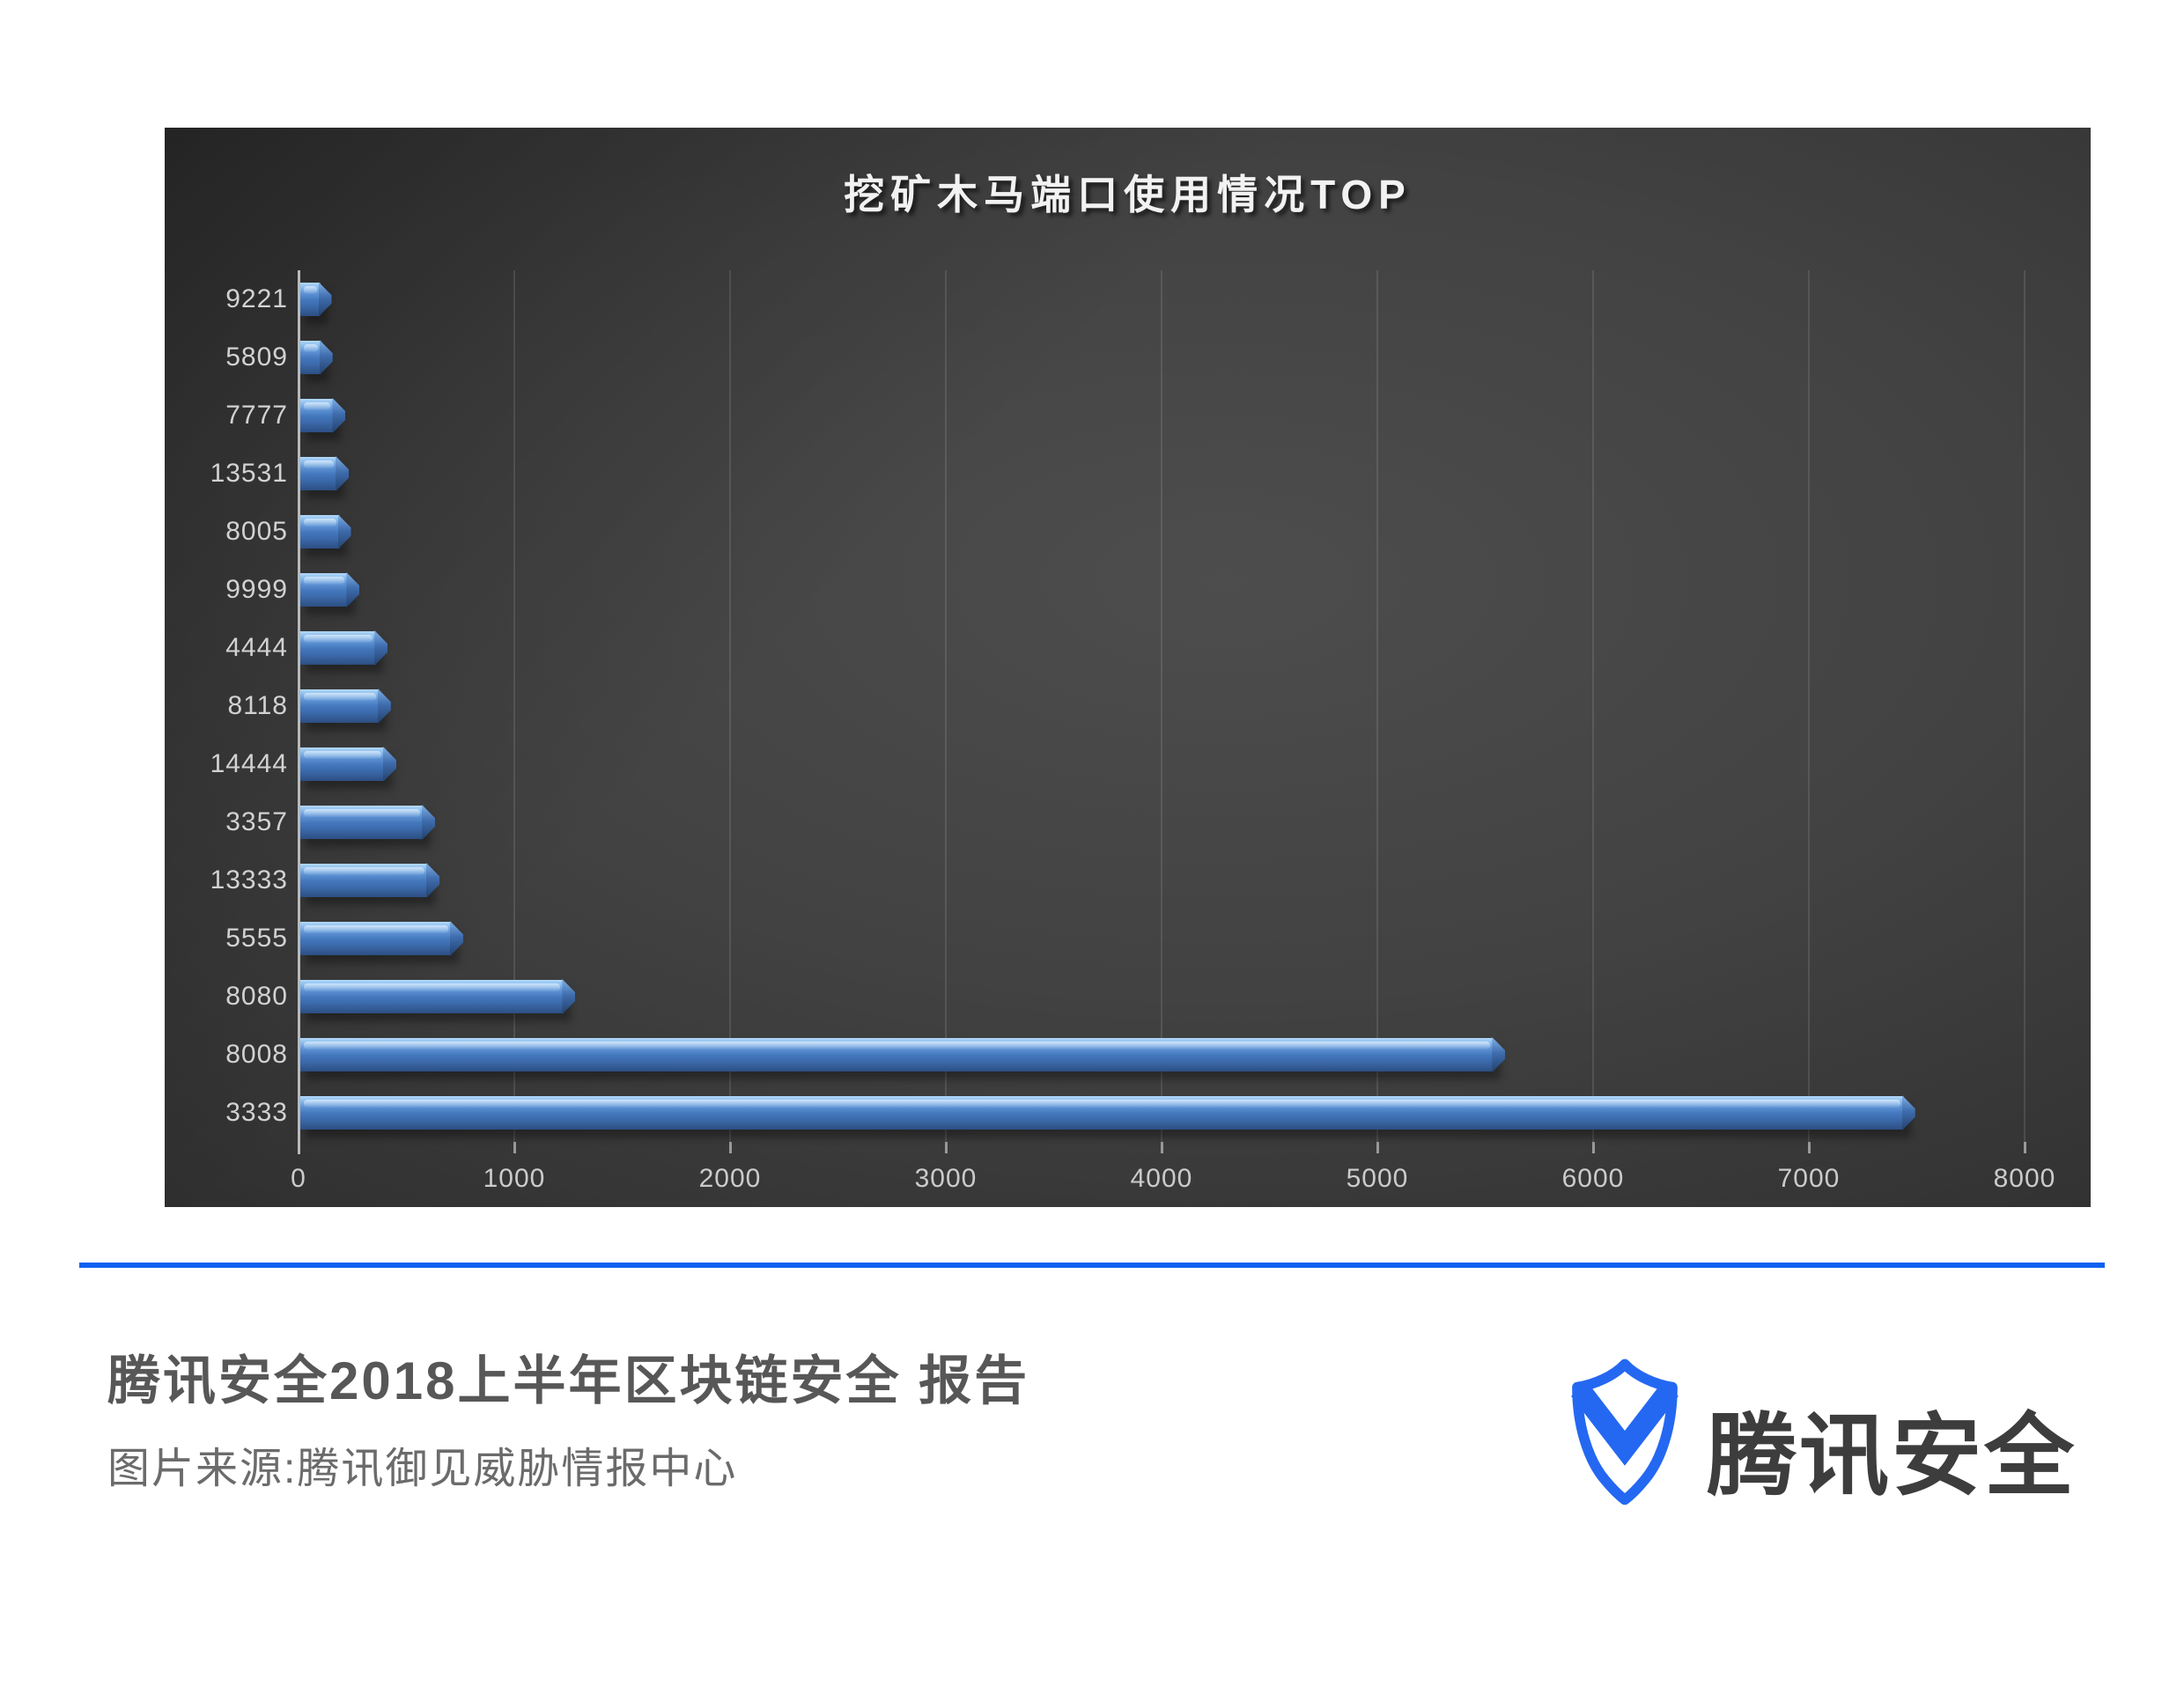  Describe the element at coordinates (256, 415) in the screenshot. I see `category-label: 7777` at that location.